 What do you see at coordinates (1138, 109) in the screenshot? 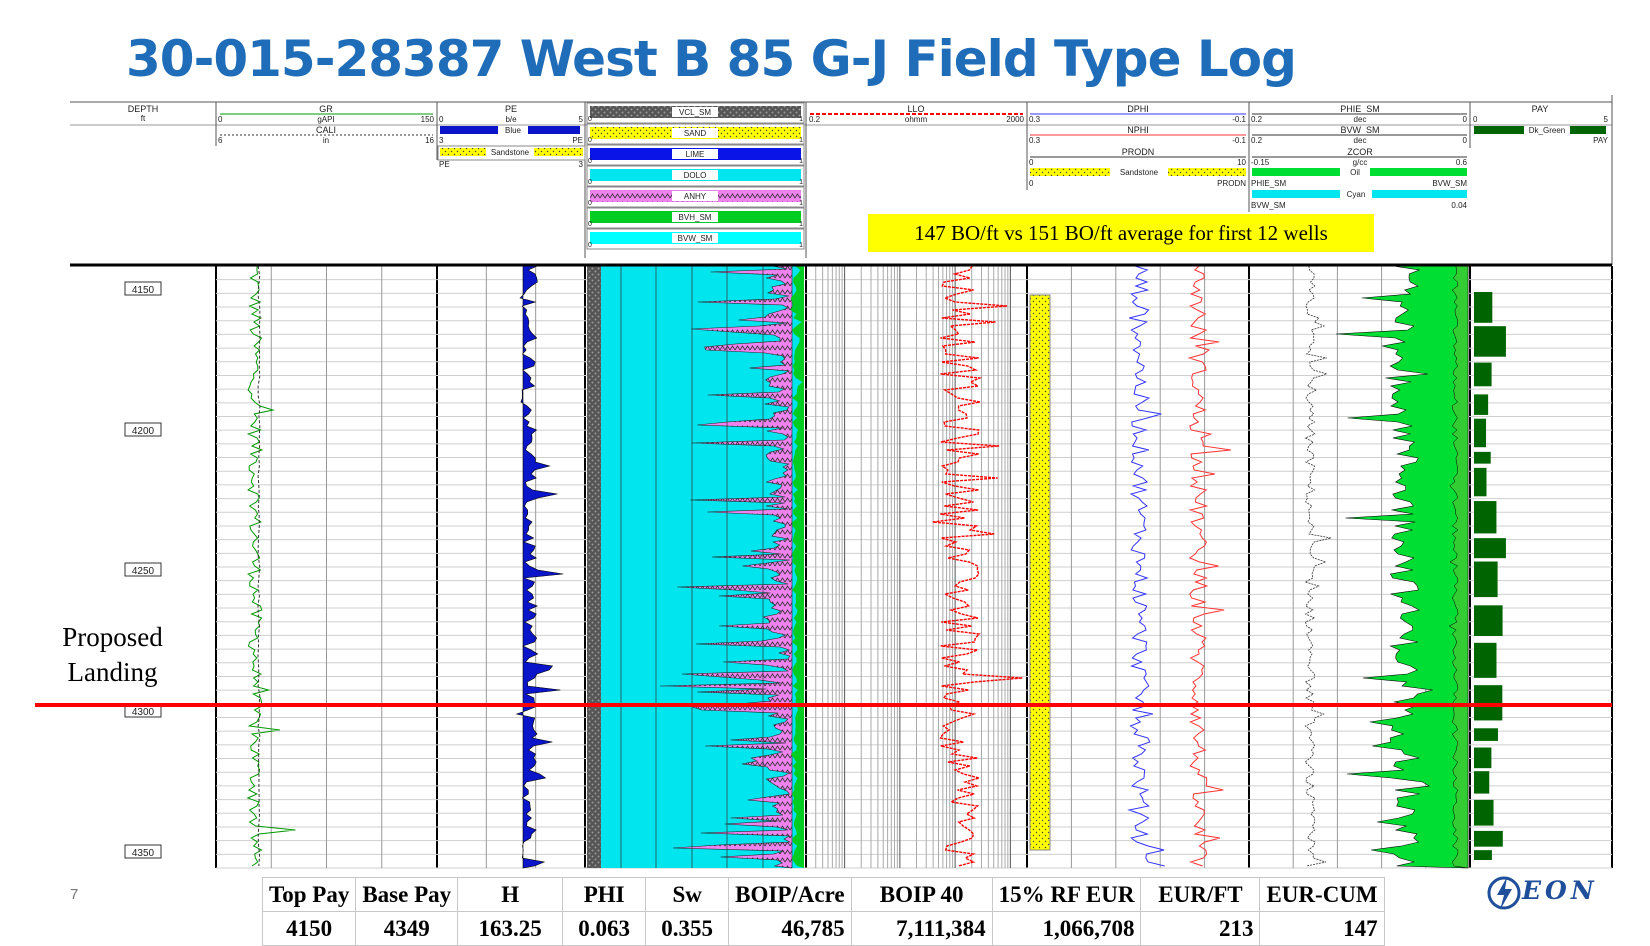
I see `hdr-dphi-name: DPHI` at bounding box center [1138, 109].